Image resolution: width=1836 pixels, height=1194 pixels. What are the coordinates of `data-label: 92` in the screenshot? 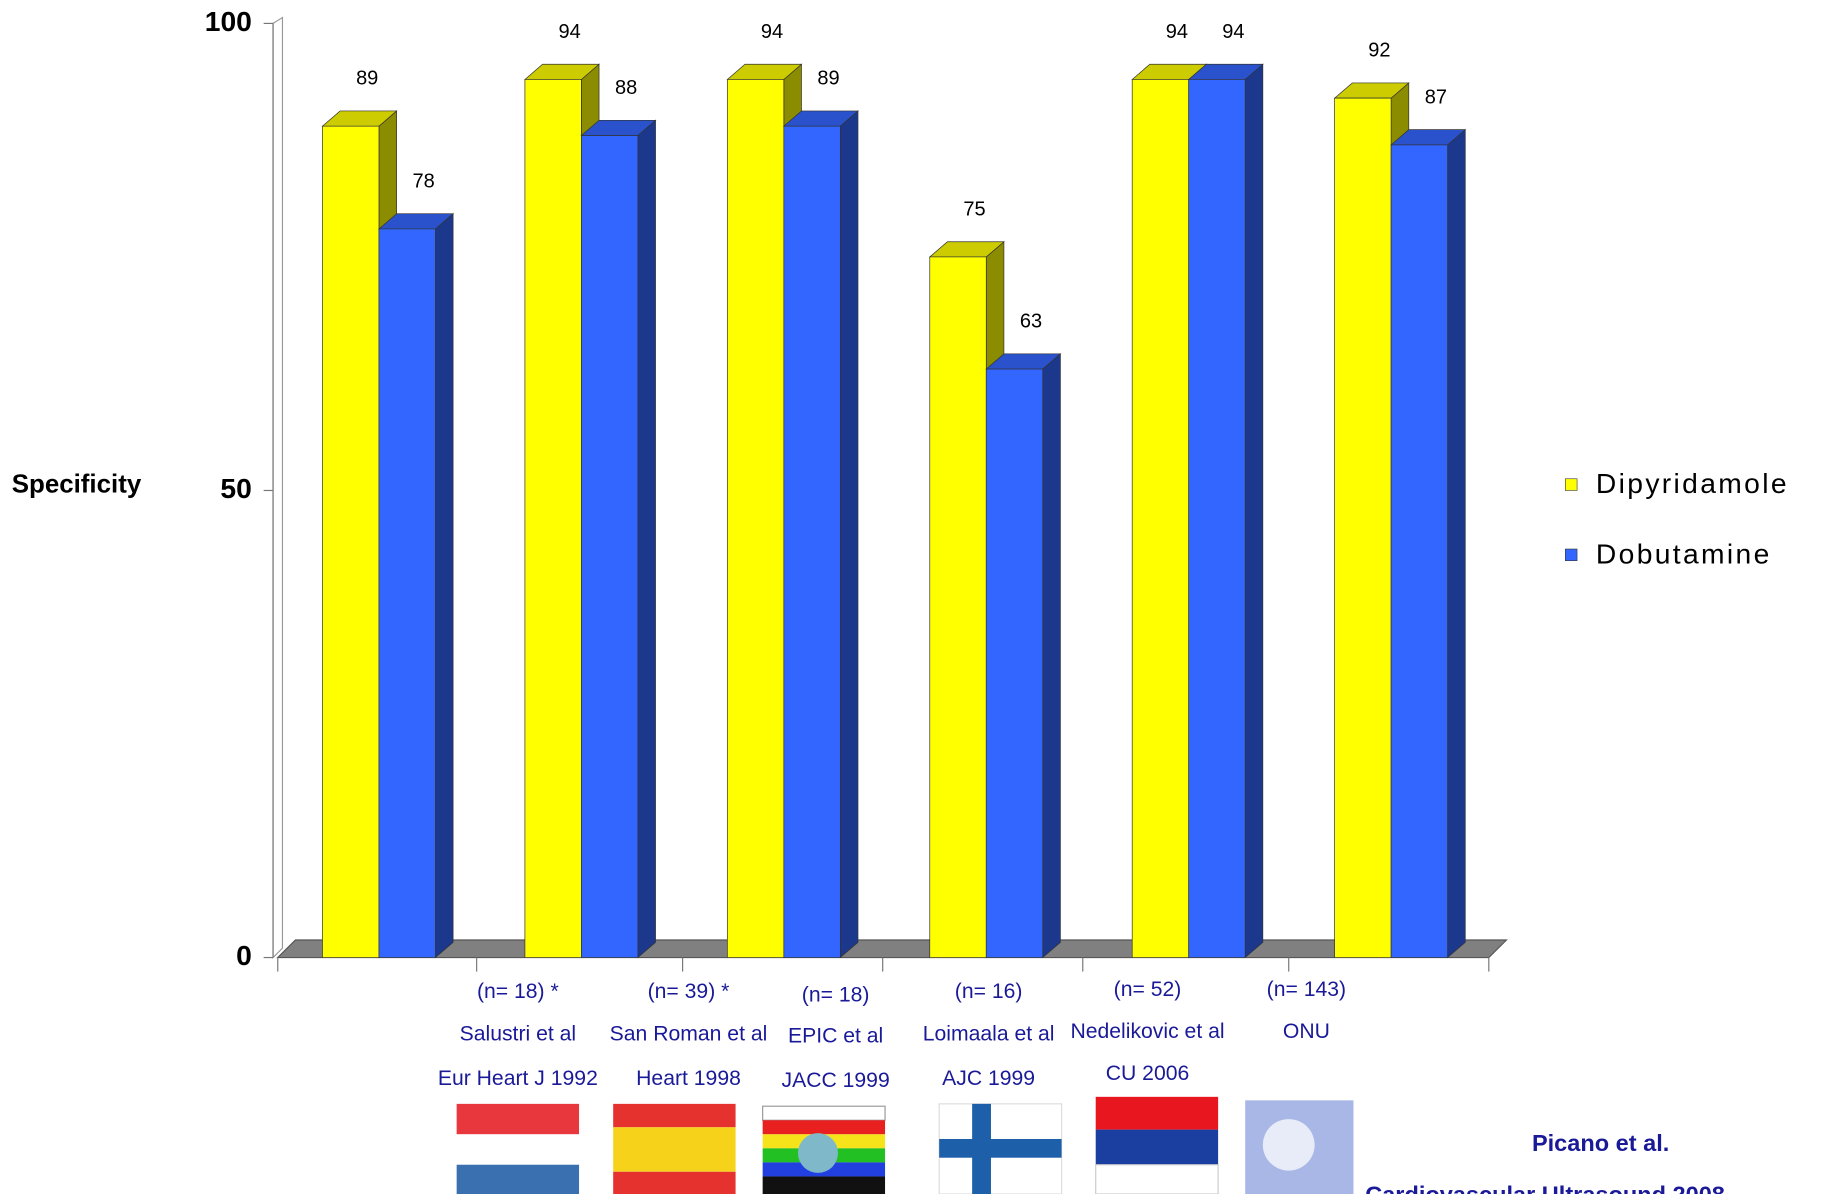 It's located at (1379, 51).